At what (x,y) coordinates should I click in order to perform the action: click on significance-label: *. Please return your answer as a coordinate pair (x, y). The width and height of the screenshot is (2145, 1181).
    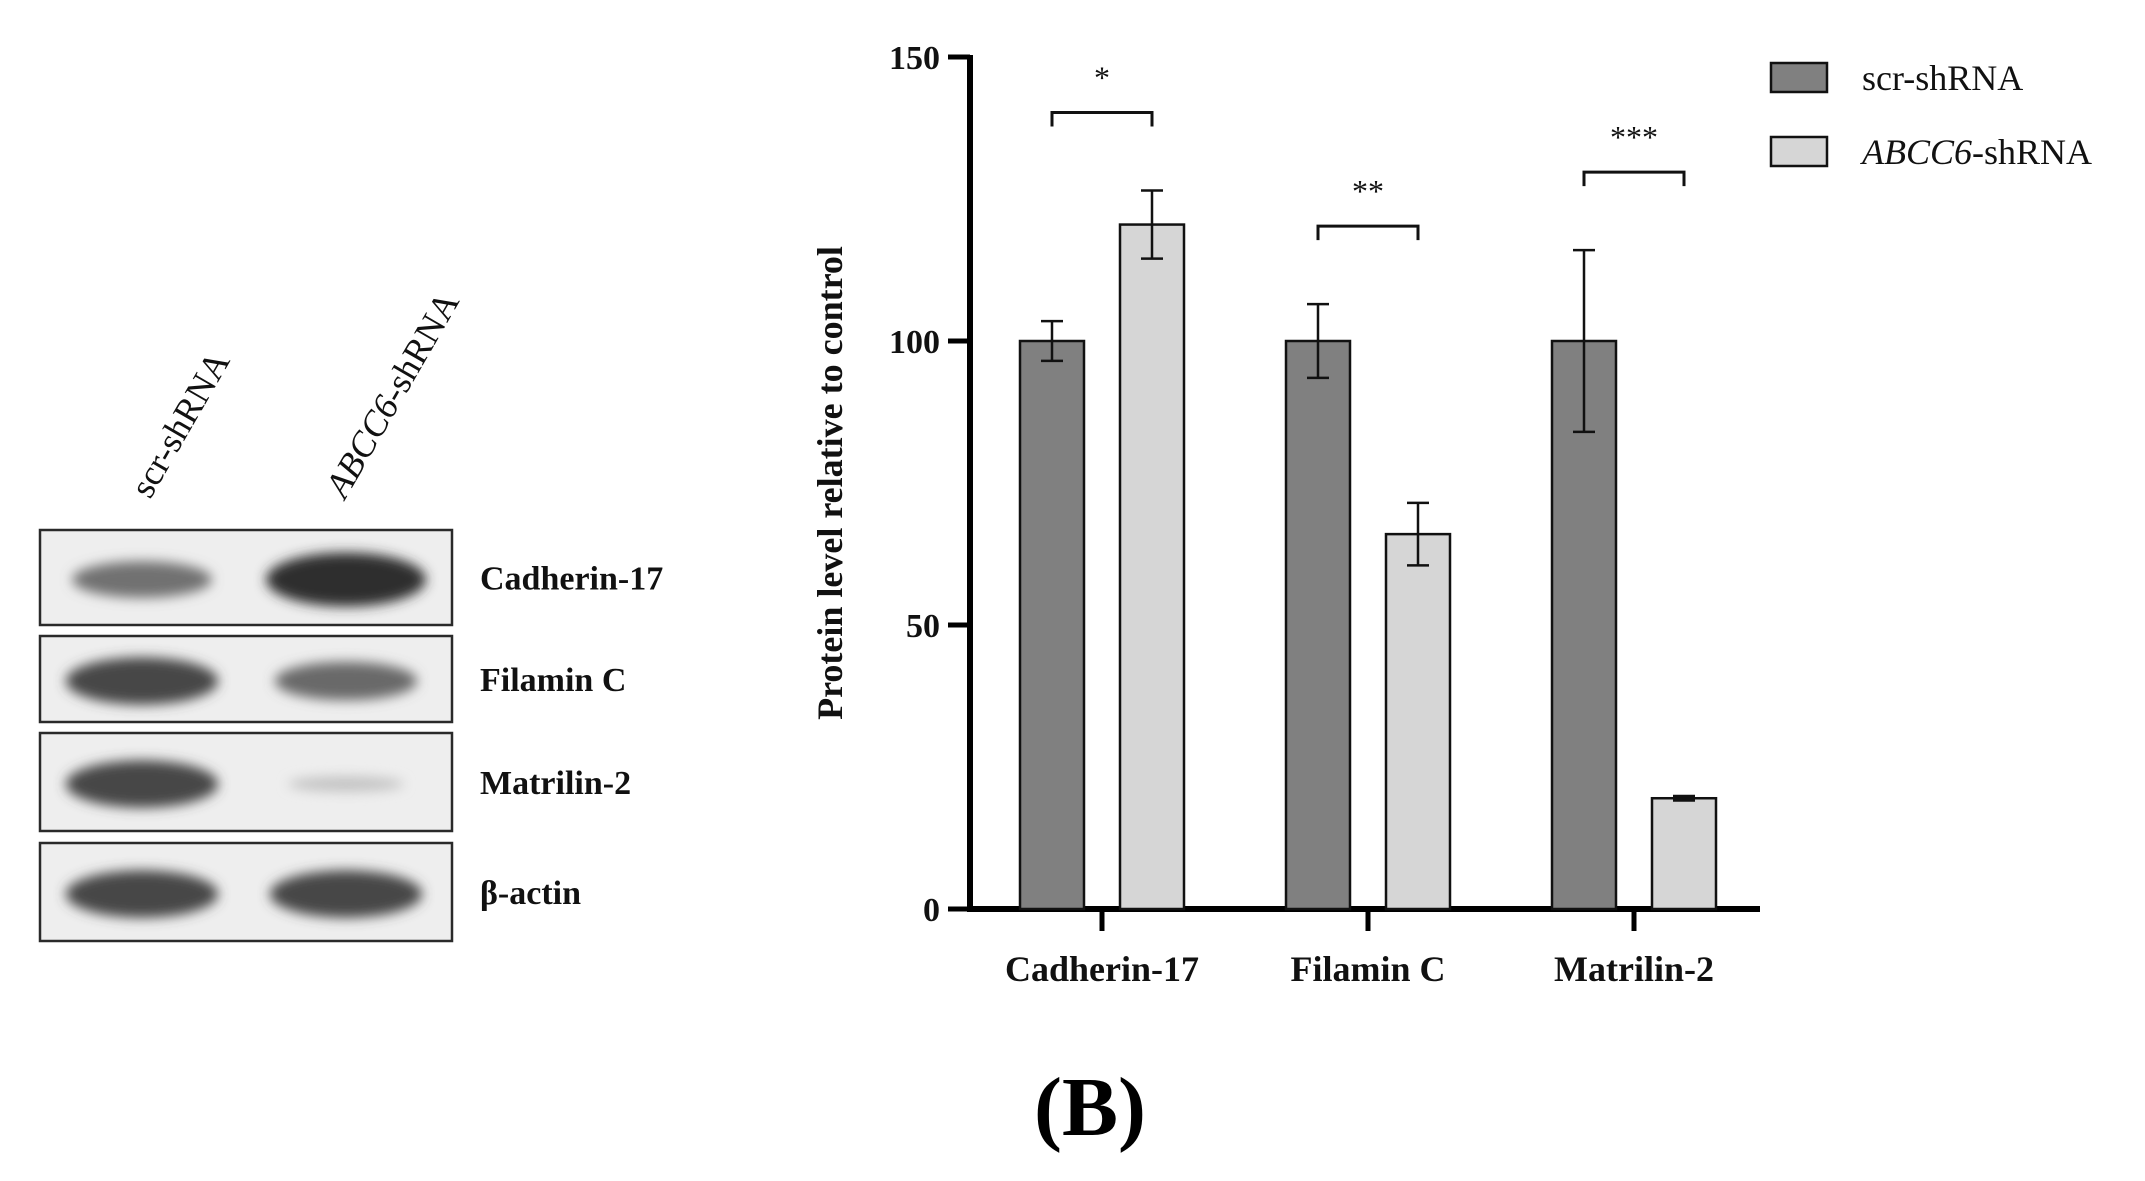
    Looking at the image, I should click on (1102, 77).